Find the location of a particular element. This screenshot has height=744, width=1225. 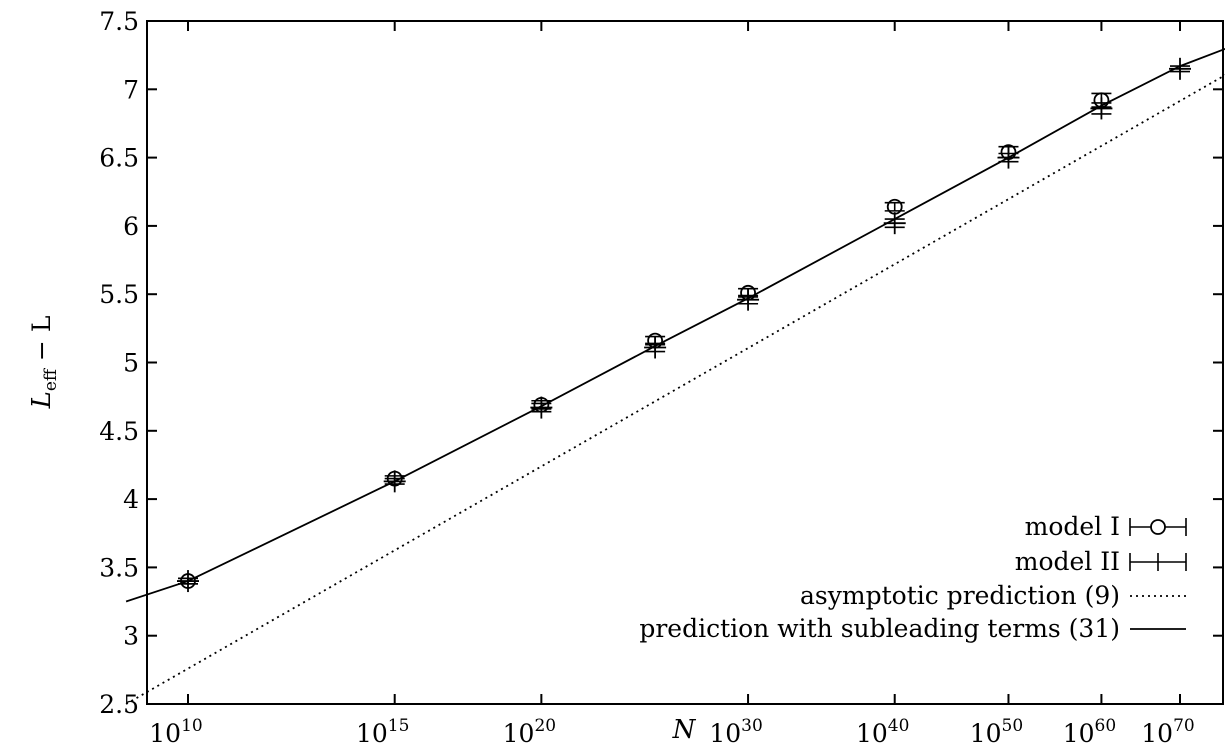

x-tick-label: 1010 is located at coordinates (175, 730).